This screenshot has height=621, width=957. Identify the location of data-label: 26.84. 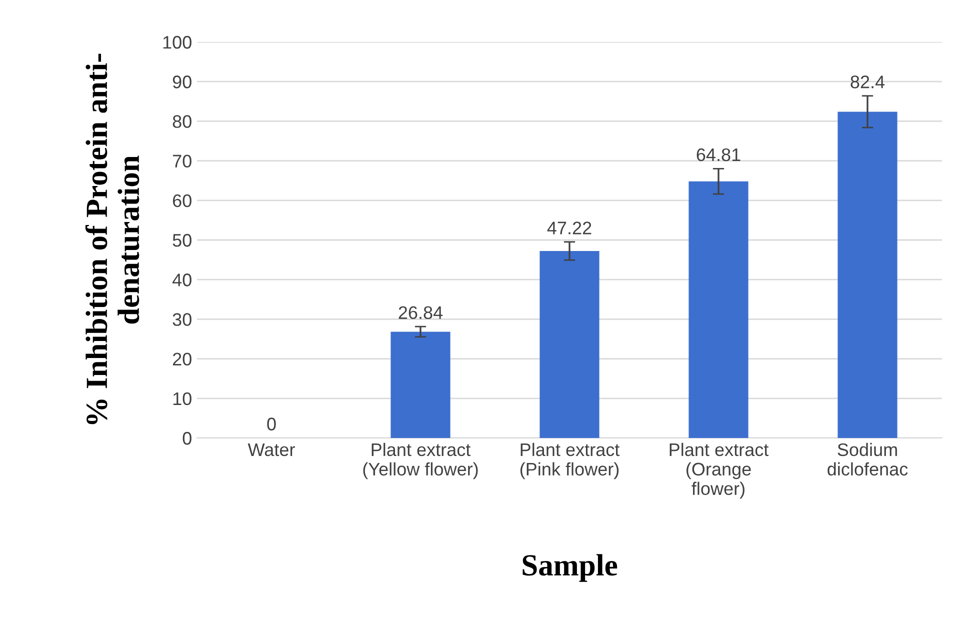
(420, 313).